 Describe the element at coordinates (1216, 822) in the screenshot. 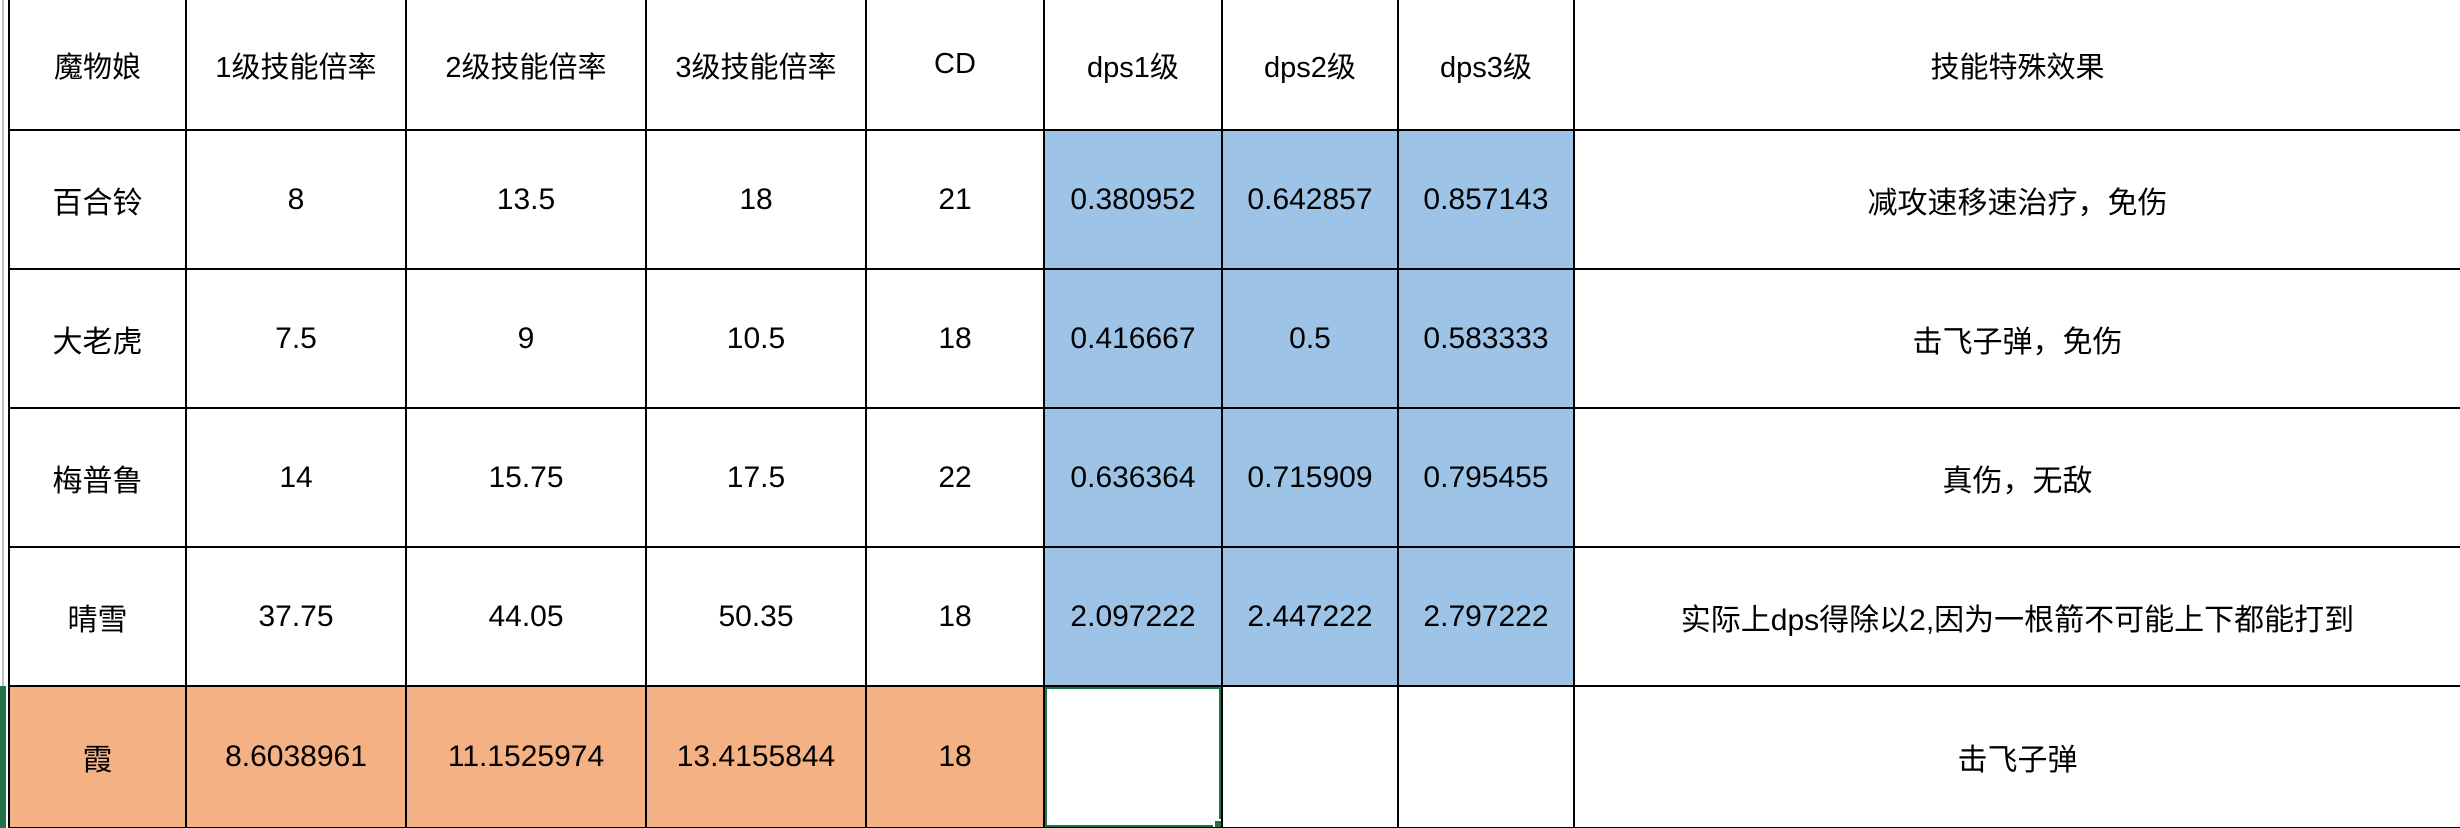

I see `fill-handle` at that location.